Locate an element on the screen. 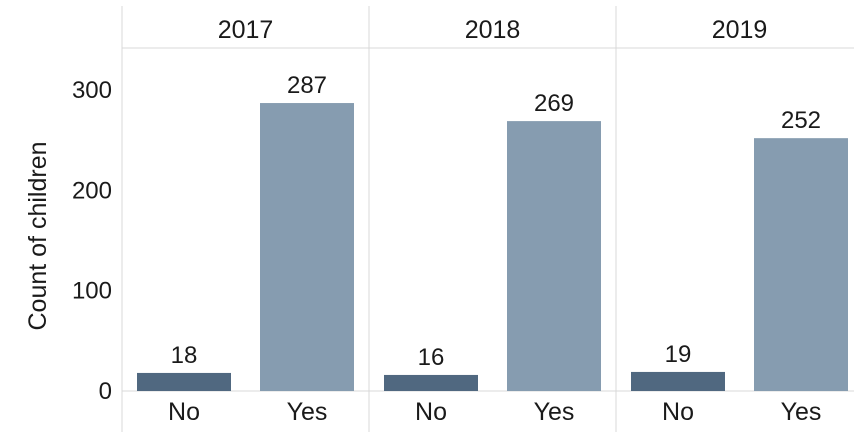 The image size is (854, 432). facet-label: 2018 is located at coordinates (493, 30).